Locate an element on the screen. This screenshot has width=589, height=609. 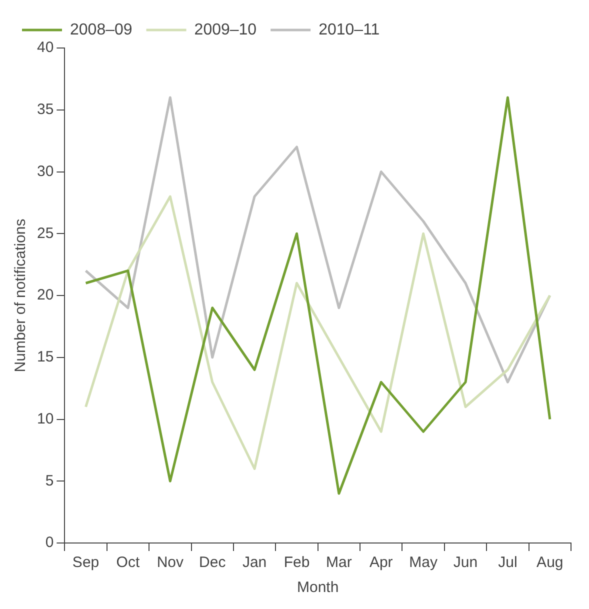
y-tick-label: 10 is located at coordinates (45, 419).